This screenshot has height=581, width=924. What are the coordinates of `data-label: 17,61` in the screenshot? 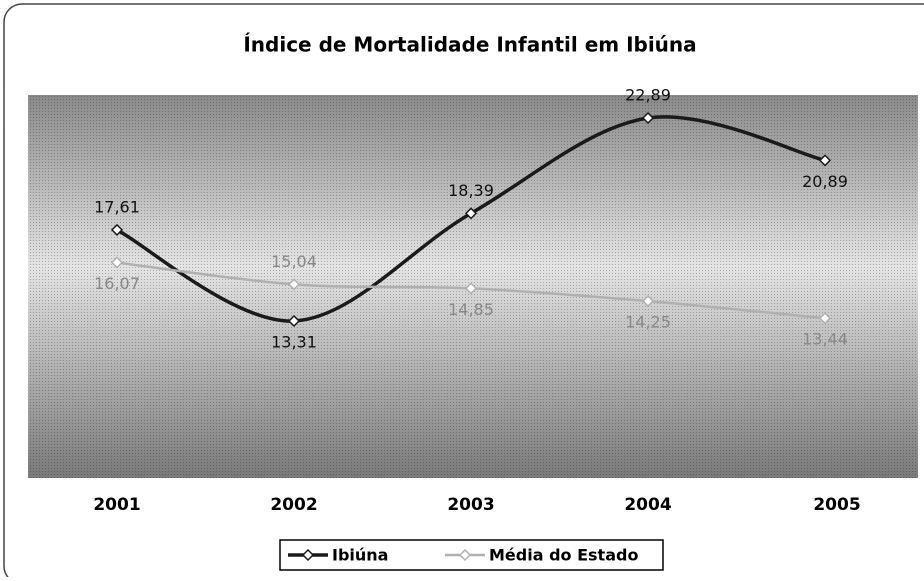 It's located at (117, 206).